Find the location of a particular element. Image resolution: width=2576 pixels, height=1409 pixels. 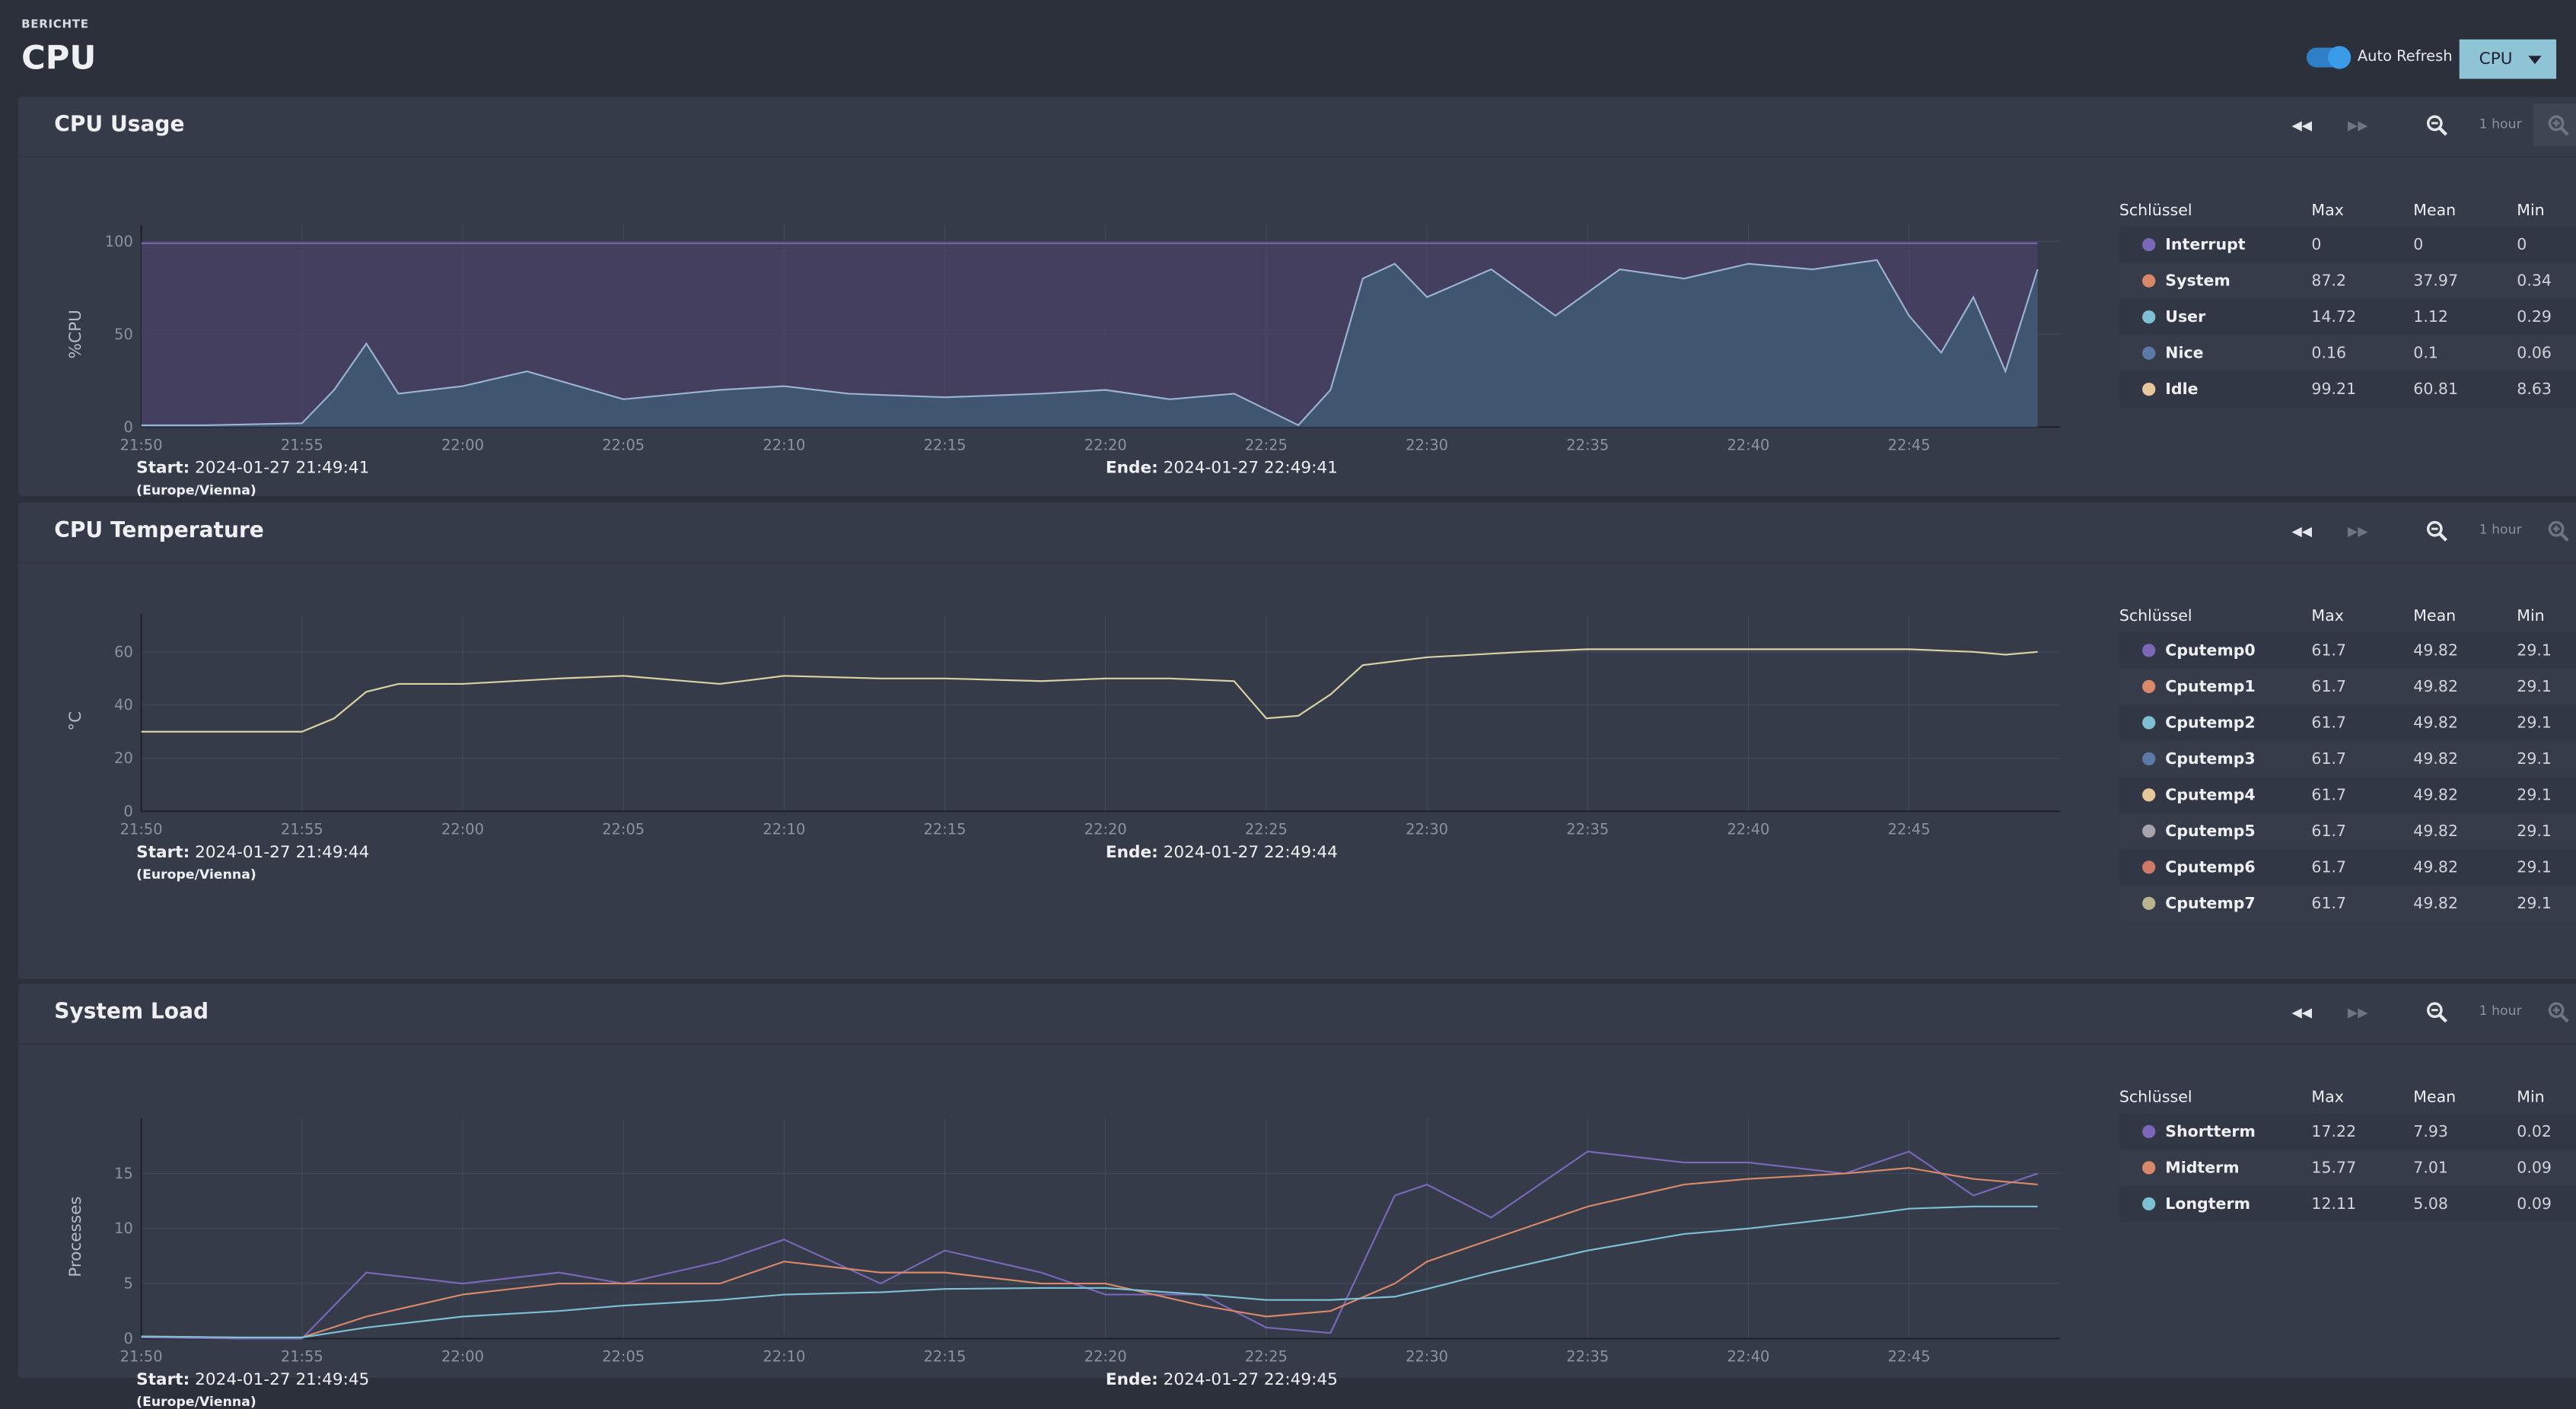

y-tick-label: 40 is located at coordinates (123, 705).